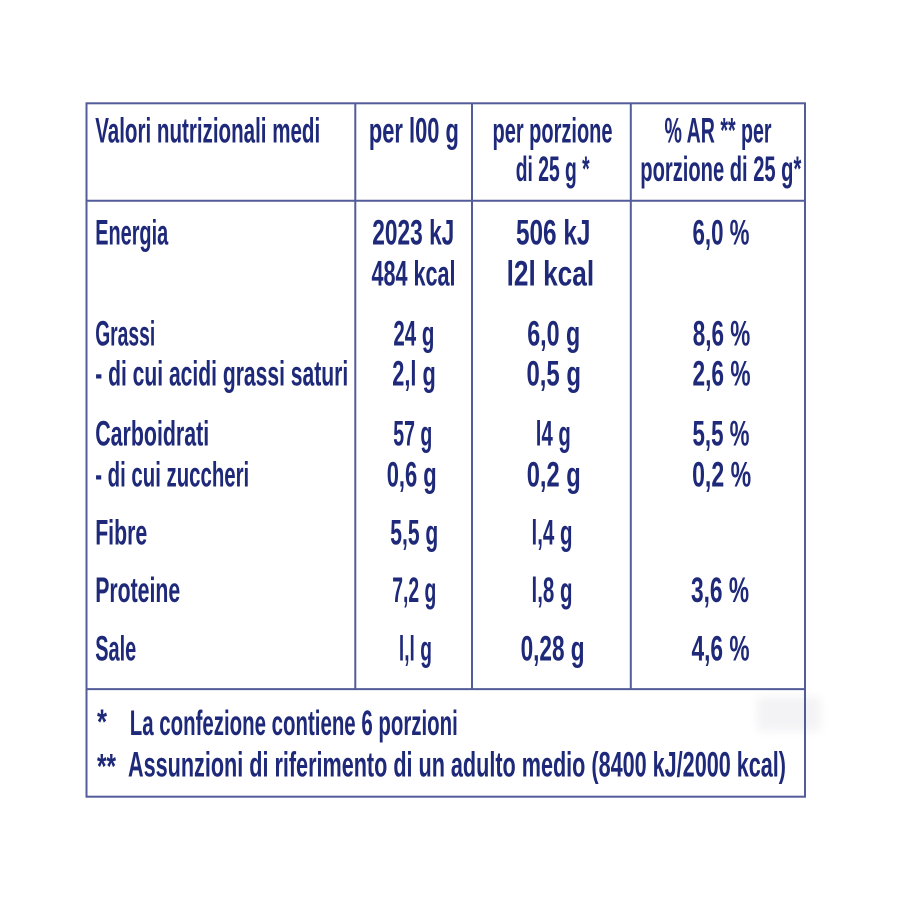 This screenshot has width=900, height=900. Describe the element at coordinates (415, 648) in the screenshot. I see `svg-text: l,l g` at that location.